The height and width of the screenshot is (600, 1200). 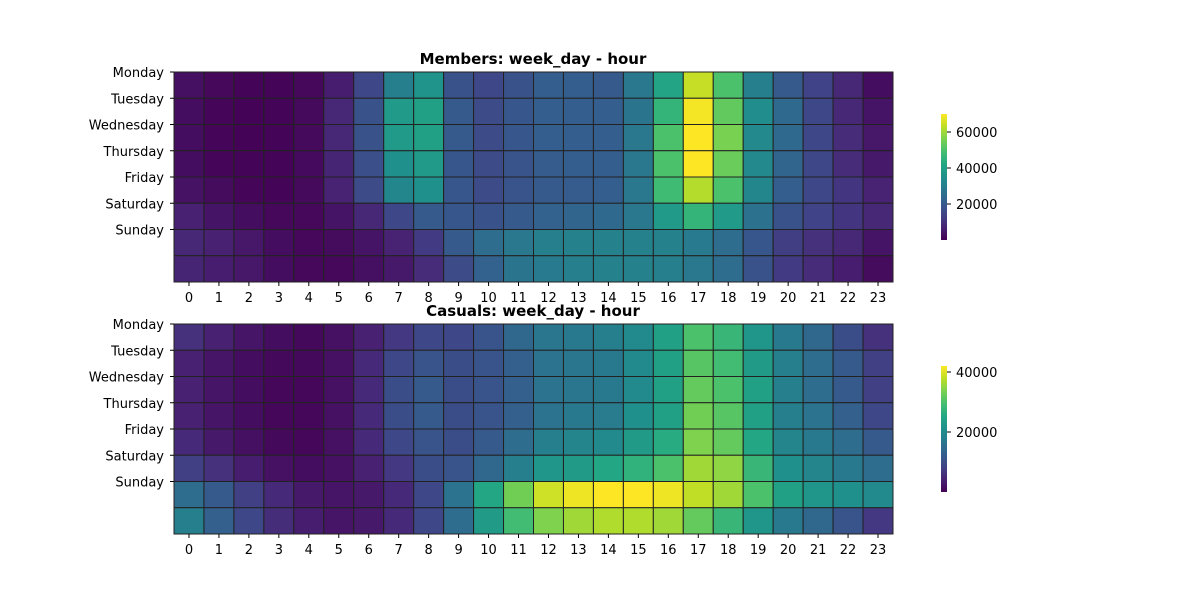 I want to click on members-x-tick-label: 14, so click(x=608, y=298).